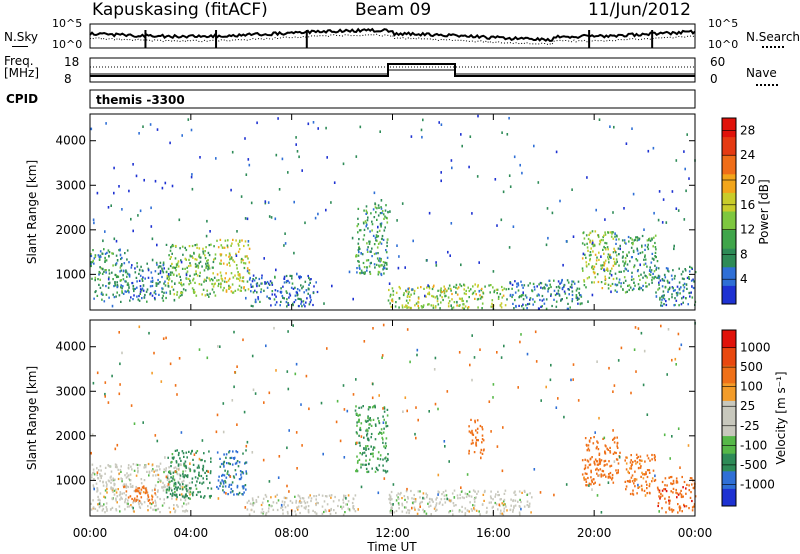 The width and height of the screenshot is (800, 554). Describe the element at coordinates (751, 367) in the screenshot. I see `colorbar-tick-label: 500` at that location.